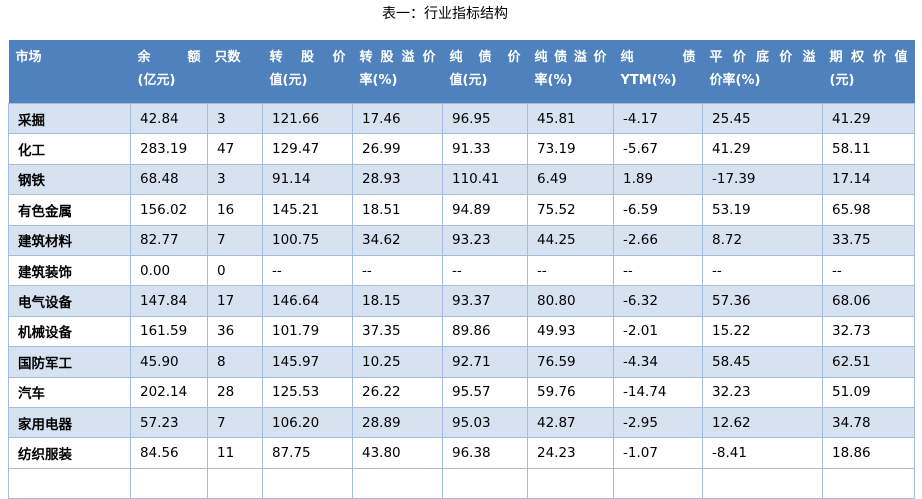 The height and width of the screenshot is (499, 922). What do you see at coordinates (570, 57) in the screenshot?
I see `column-header-line1: 纯债溢价` at bounding box center [570, 57].